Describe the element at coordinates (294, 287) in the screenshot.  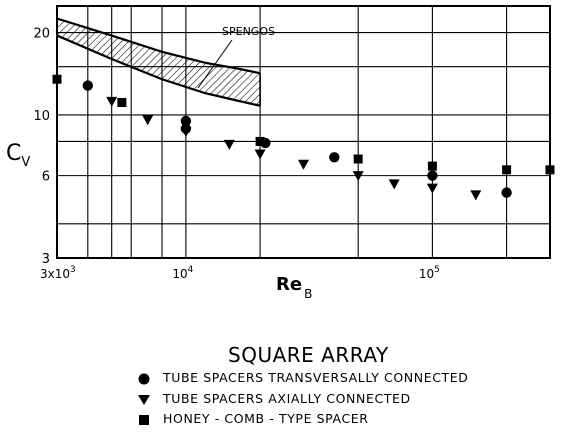
I see `x-axis-label: Re B` at that location.